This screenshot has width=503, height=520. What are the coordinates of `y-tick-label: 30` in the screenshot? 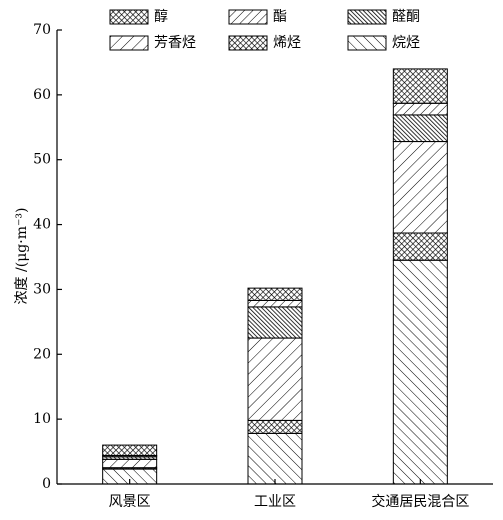 It's located at (42, 289).